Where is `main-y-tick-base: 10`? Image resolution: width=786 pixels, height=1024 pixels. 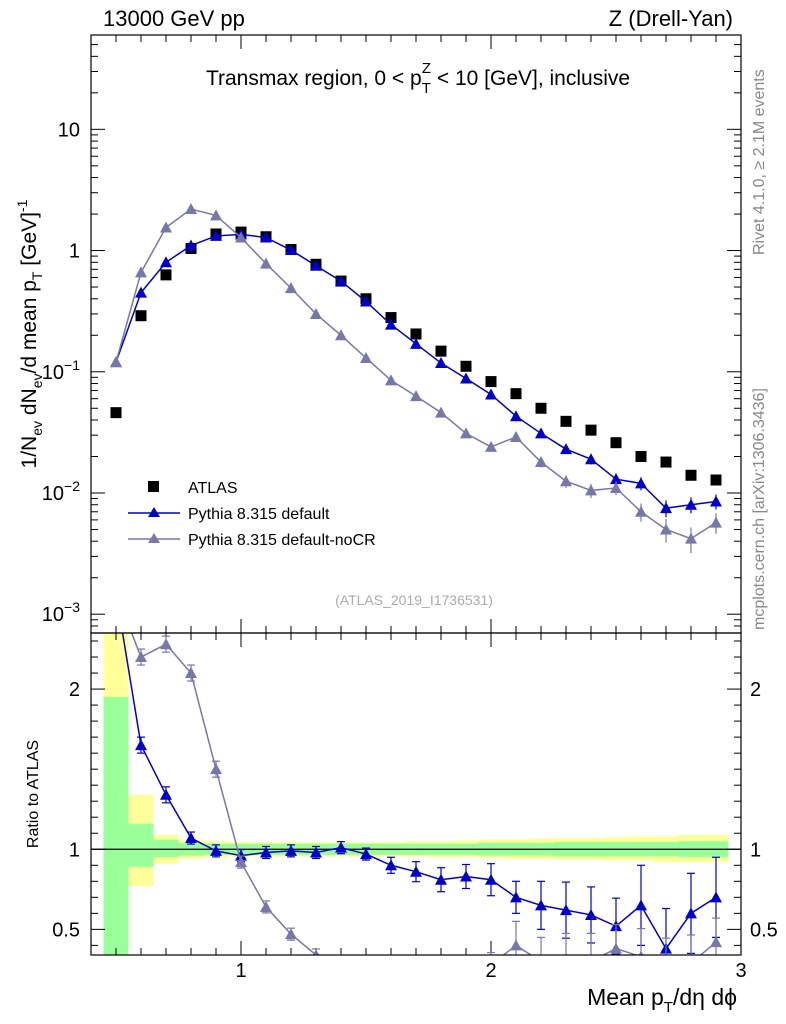 main-y-tick-base: 10 is located at coordinates (53, 494).